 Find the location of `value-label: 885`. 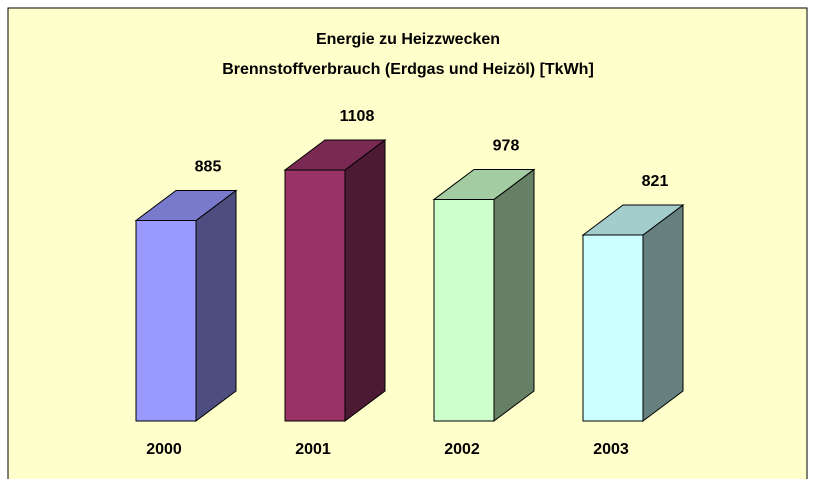

value-label: 885 is located at coordinates (208, 167).